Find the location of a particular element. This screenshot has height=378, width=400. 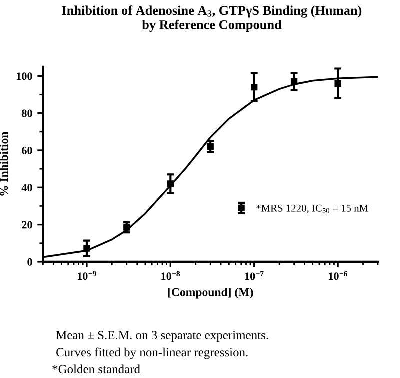

text: *Golden standard is located at coordinates (96, 369).